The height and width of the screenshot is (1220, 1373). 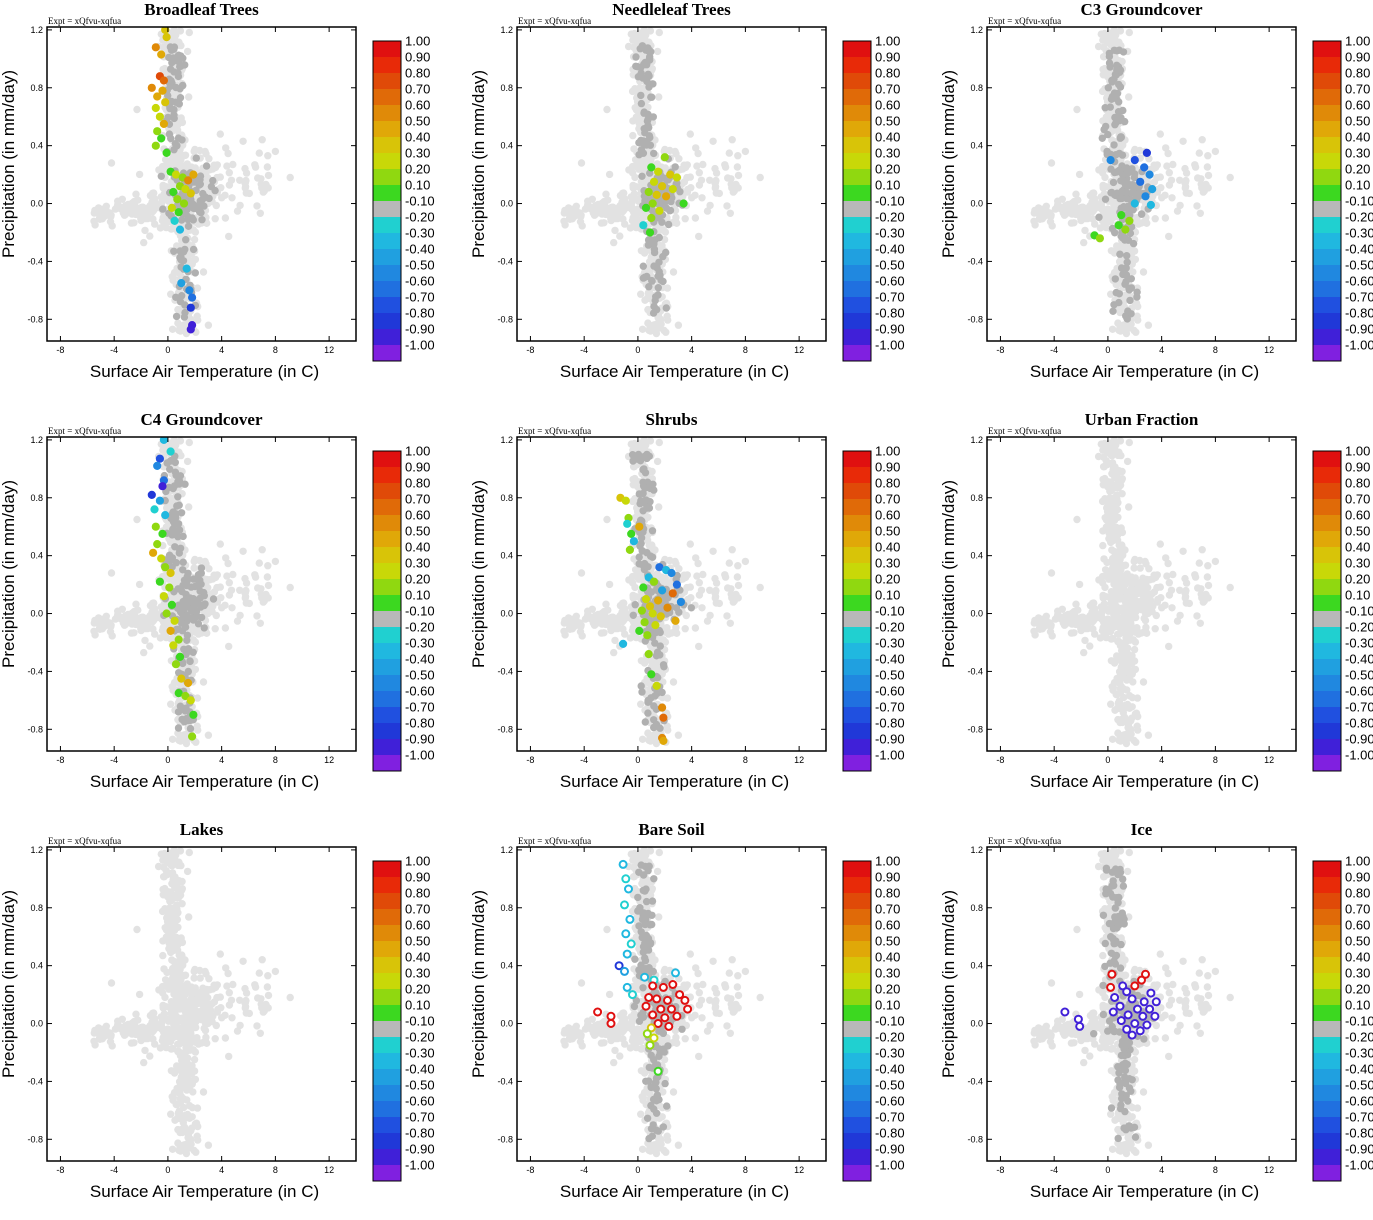 I want to click on colorbar-label: -0.70, so click(x=420, y=706).